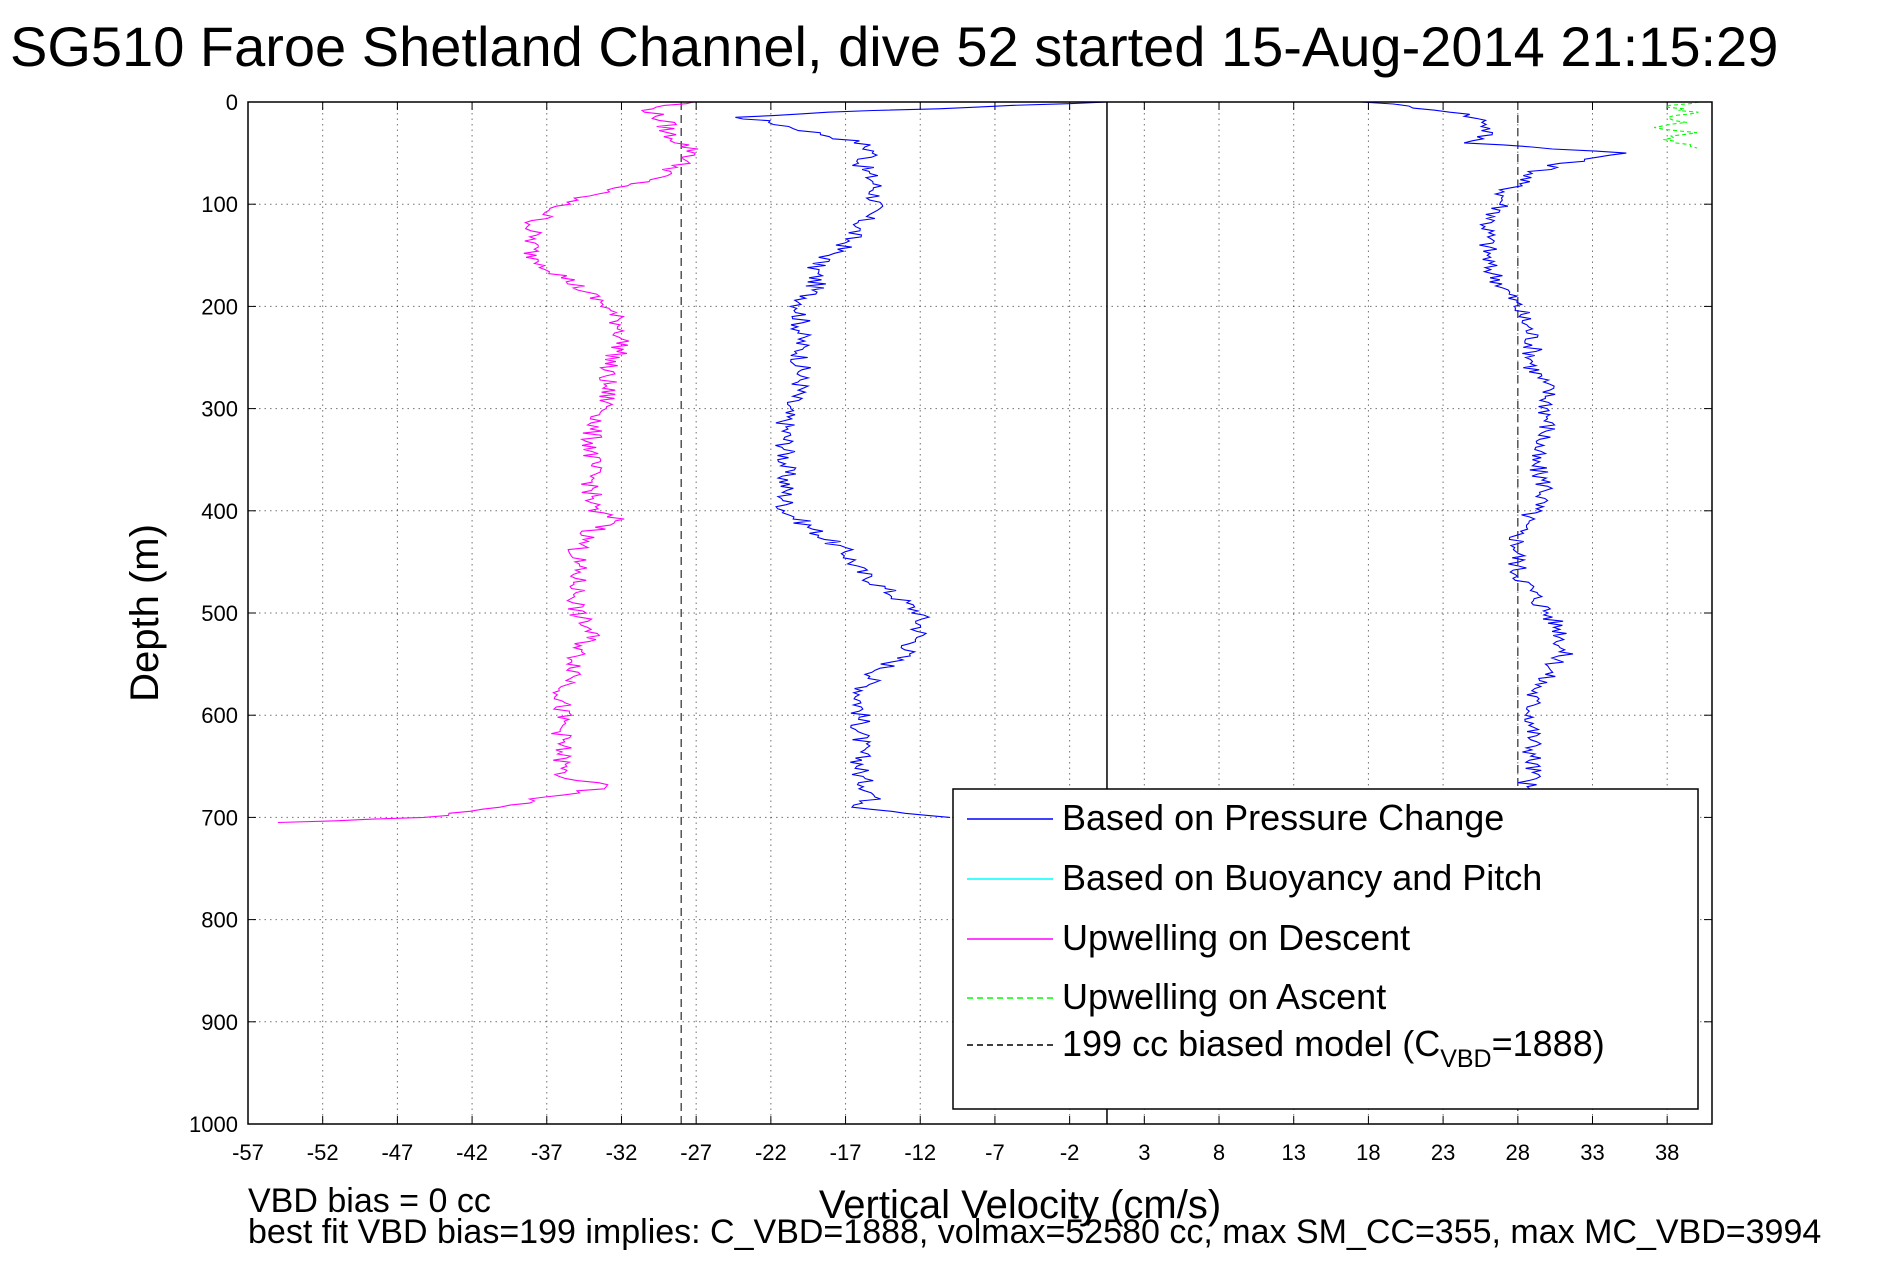 The image size is (1891, 1262). I want to click on x-axis-label: Vertical Velocity (cm/s), so click(1020, 1205).